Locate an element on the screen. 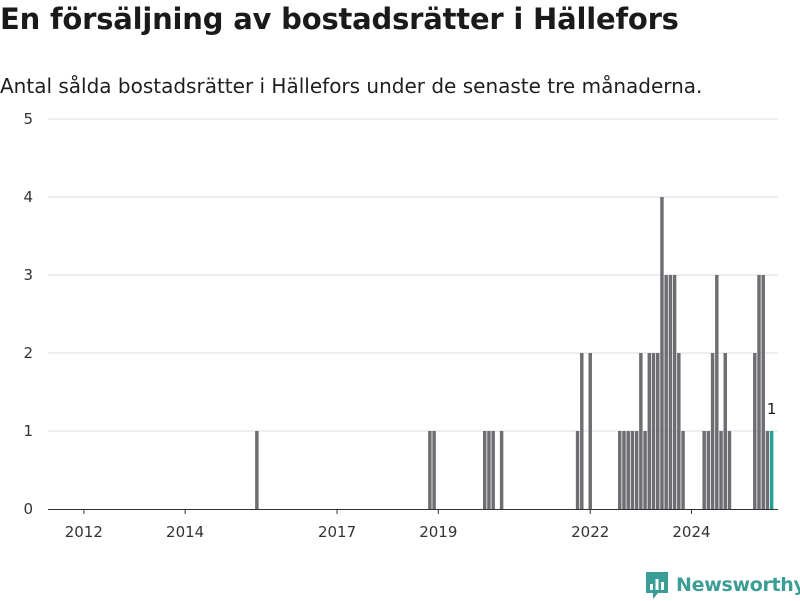 The width and height of the screenshot is (800, 601). x-axis-tick-labels: 2012 2014 2017 2019 2022 2024 is located at coordinates (388, 532).